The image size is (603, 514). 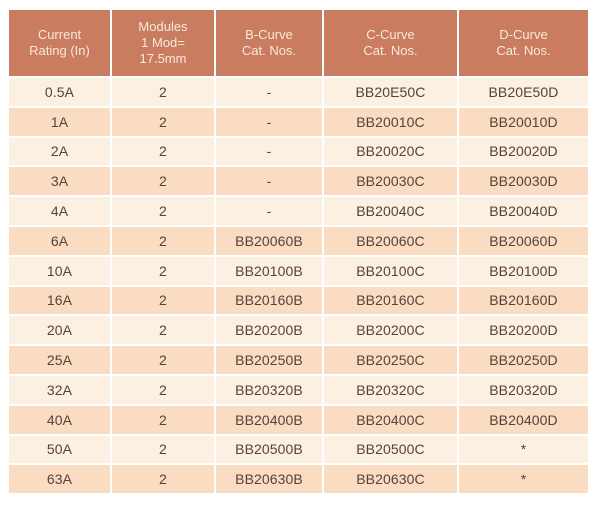 What do you see at coordinates (59, 92) in the screenshot?
I see `cell-current-rating: 0.5A` at bounding box center [59, 92].